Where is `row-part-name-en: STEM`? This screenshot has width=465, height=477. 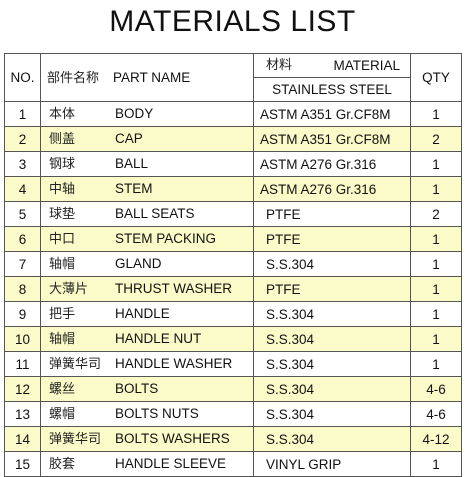 row-part-name-en: STEM is located at coordinates (134, 189).